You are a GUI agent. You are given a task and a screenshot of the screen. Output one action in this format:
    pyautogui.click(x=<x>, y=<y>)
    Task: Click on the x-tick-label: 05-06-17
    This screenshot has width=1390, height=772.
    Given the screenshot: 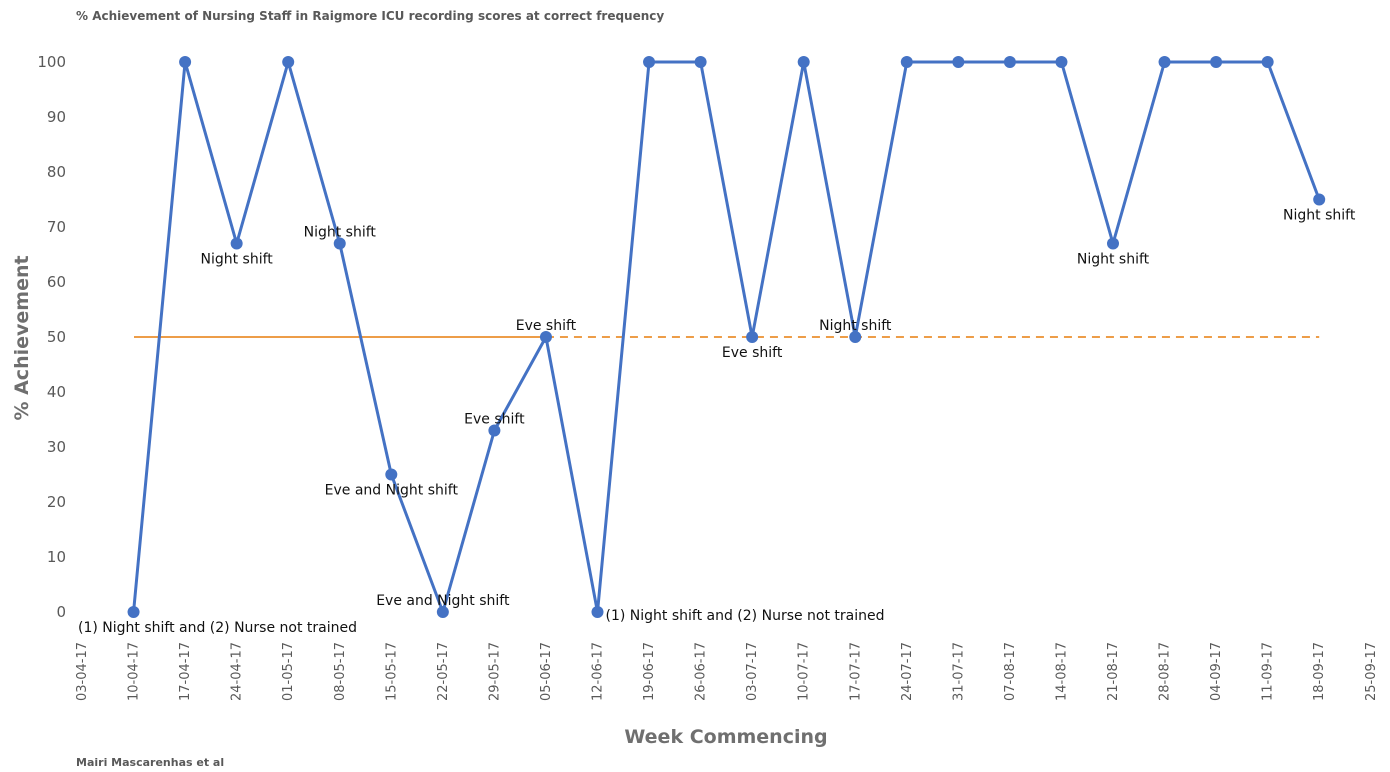 What is the action you would take?
    pyautogui.click(x=546, y=671)
    